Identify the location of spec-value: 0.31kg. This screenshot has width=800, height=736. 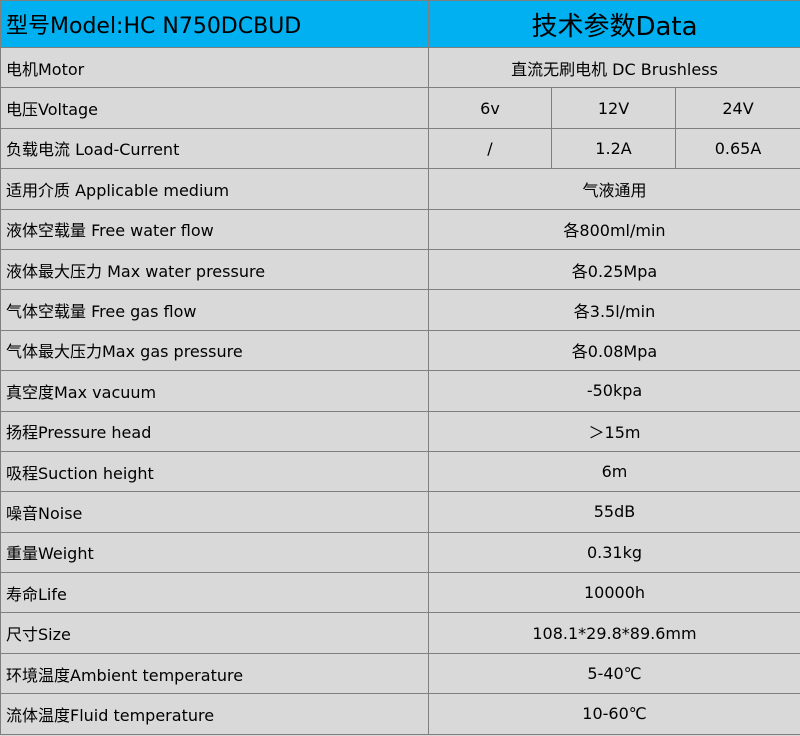
(614, 552).